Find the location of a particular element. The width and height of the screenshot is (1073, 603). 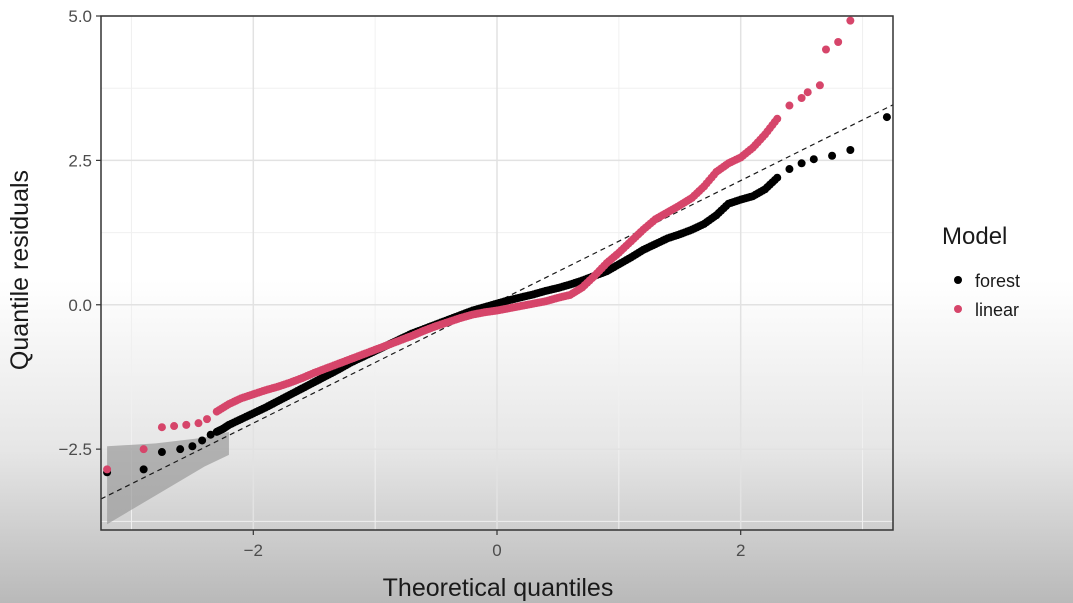

legend-title: Model is located at coordinates (974, 236).